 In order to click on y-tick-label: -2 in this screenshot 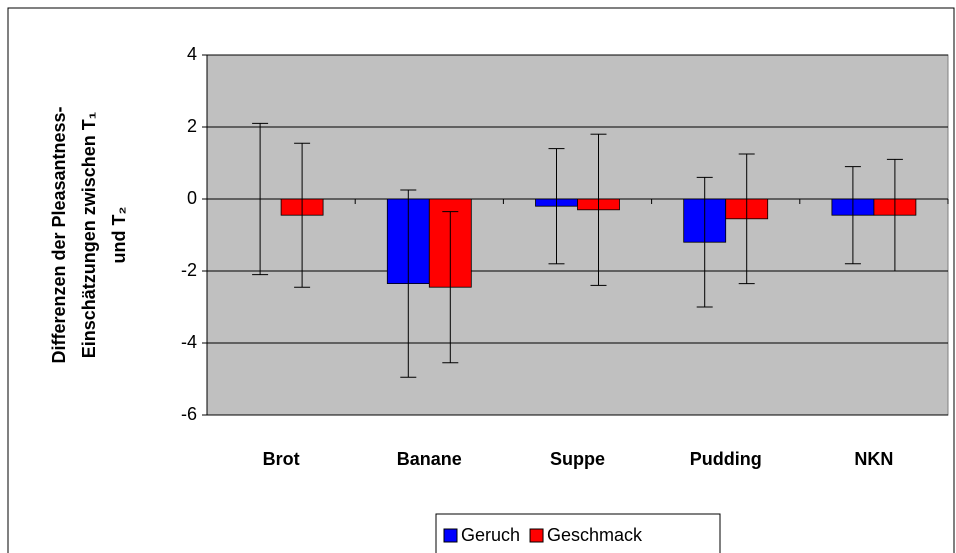, I will do `click(189, 270)`.